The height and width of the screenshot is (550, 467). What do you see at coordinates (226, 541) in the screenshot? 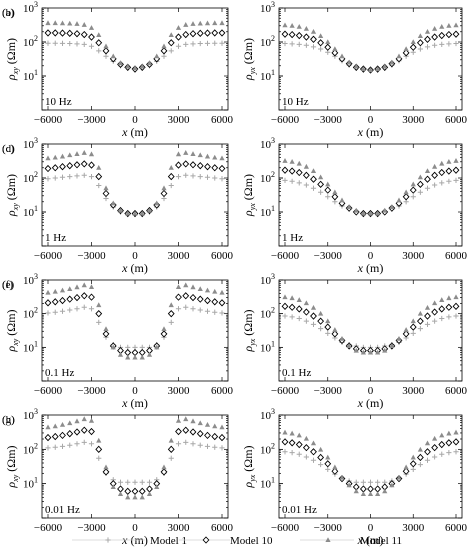
I see `legend-item-model-10: Model 10` at bounding box center [226, 541].